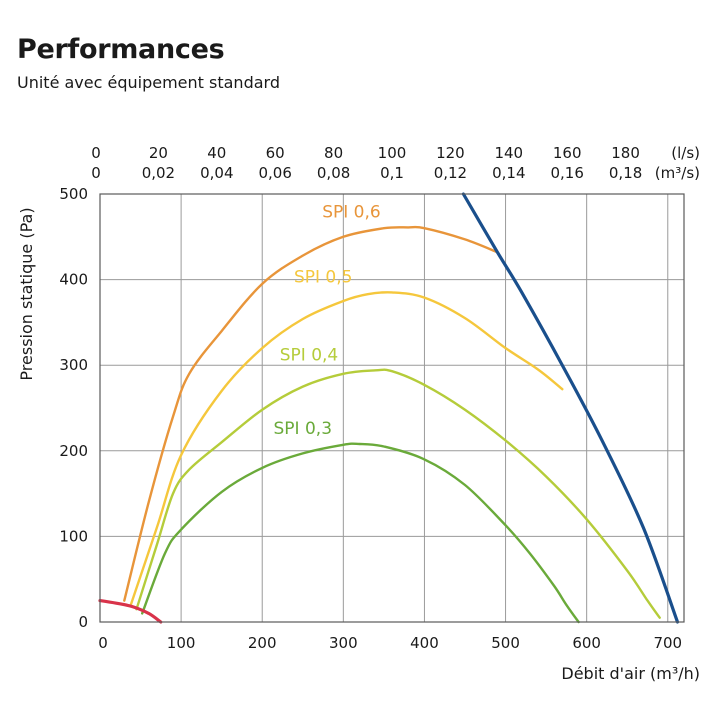  What do you see at coordinates (567, 153) in the screenshot?
I see `top-tick-ls: 160` at bounding box center [567, 153].